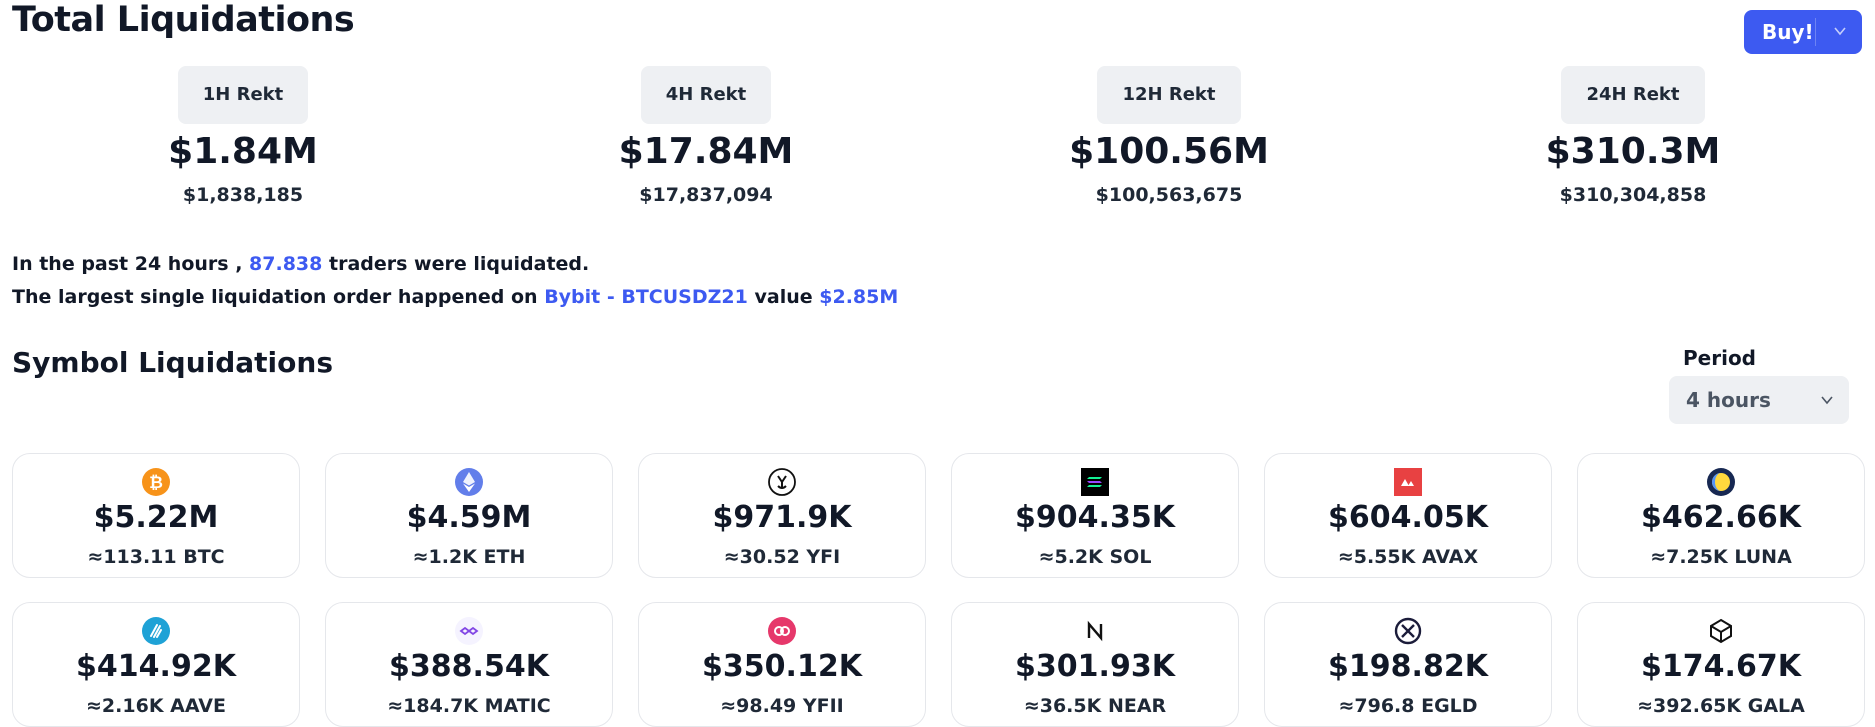 The height and width of the screenshot is (727, 1875). I want to click on rekt-12h: 12H Rekt $100.56M $100,563,675, so click(1169, 136).